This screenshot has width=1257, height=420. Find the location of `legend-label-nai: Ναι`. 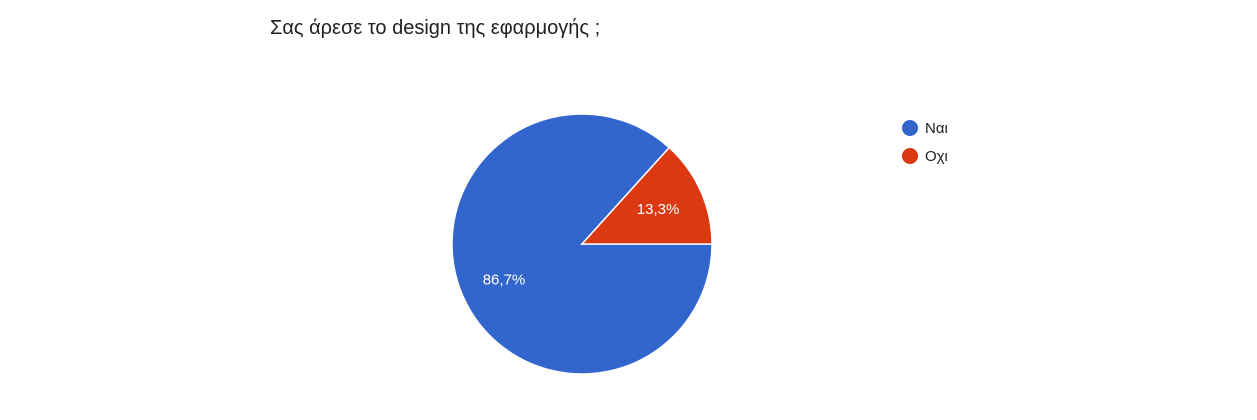

legend-label-nai: Ναι is located at coordinates (936, 128).